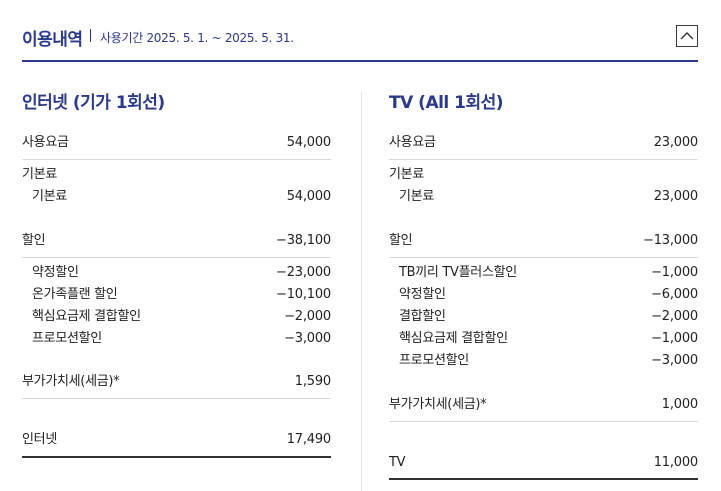  I want to click on row-value: −13,000, so click(670, 240).